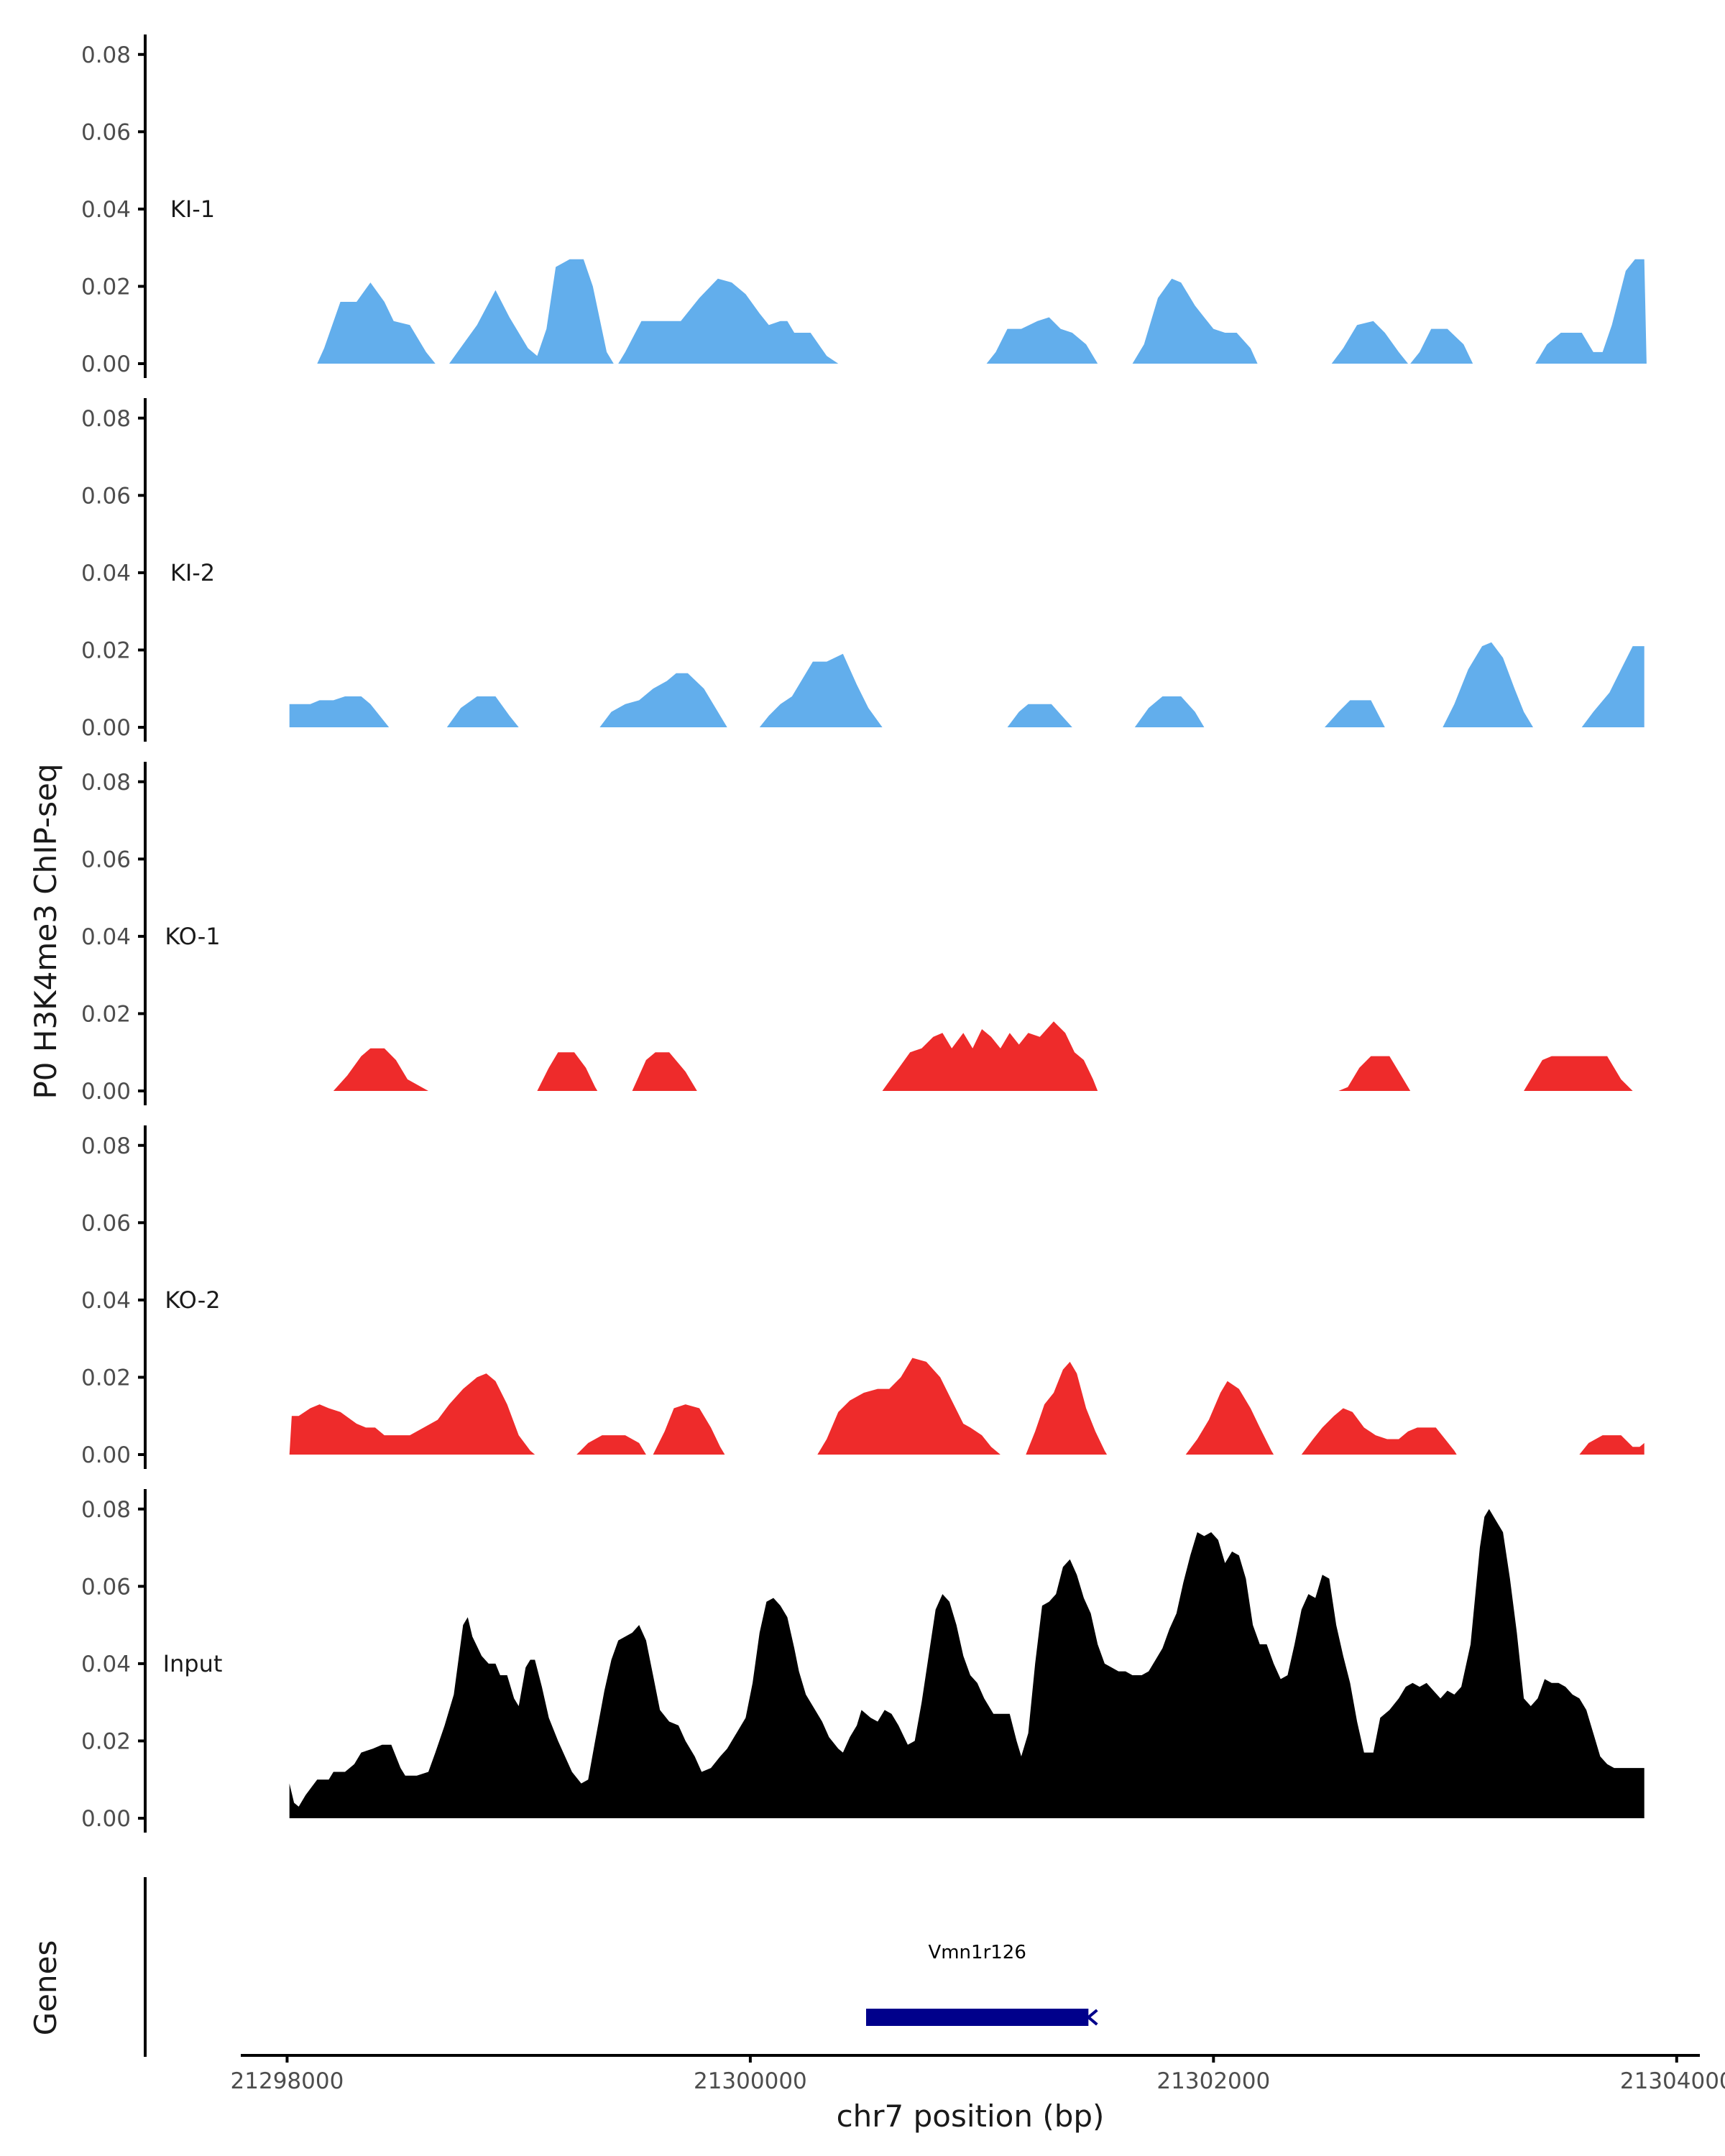  I want to click on track-ki-2: 0.00 0.02 0.04 0.06 0.08 KI-2, so click(862, 570).